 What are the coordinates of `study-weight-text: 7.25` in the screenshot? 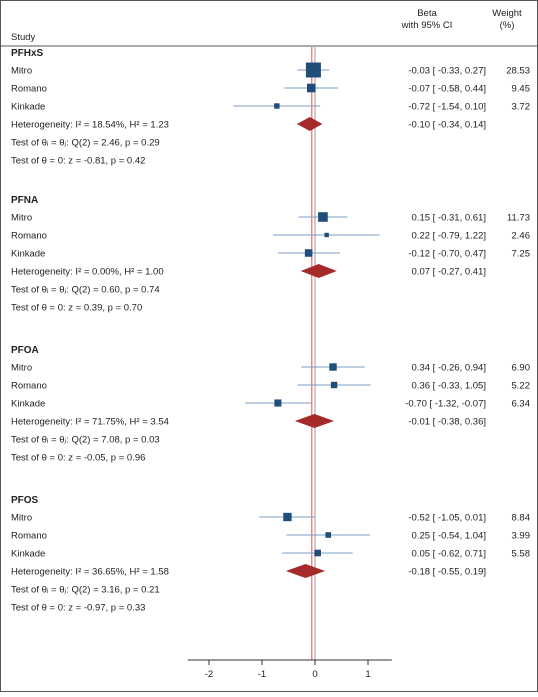 It's located at (521, 254).